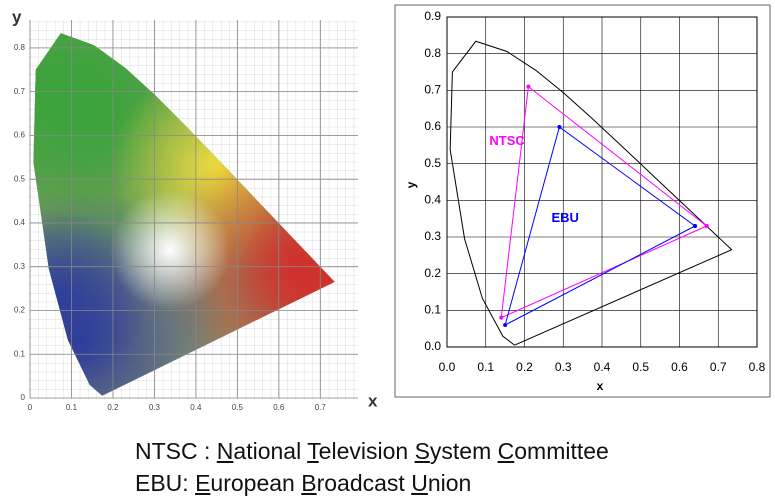  Describe the element at coordinates (432, 16) in the screenshot. I see `y-tick-label: 0.9` at that location.